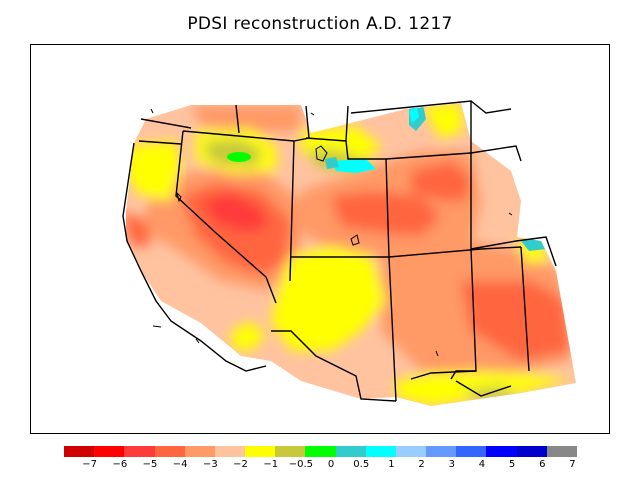 The height and width of the screenshot is (480, 640). Describe the element at coordinates (320, 24) in the screenshot. I see `map-title: PDSI reconstruction A.D. 1217` at that location.